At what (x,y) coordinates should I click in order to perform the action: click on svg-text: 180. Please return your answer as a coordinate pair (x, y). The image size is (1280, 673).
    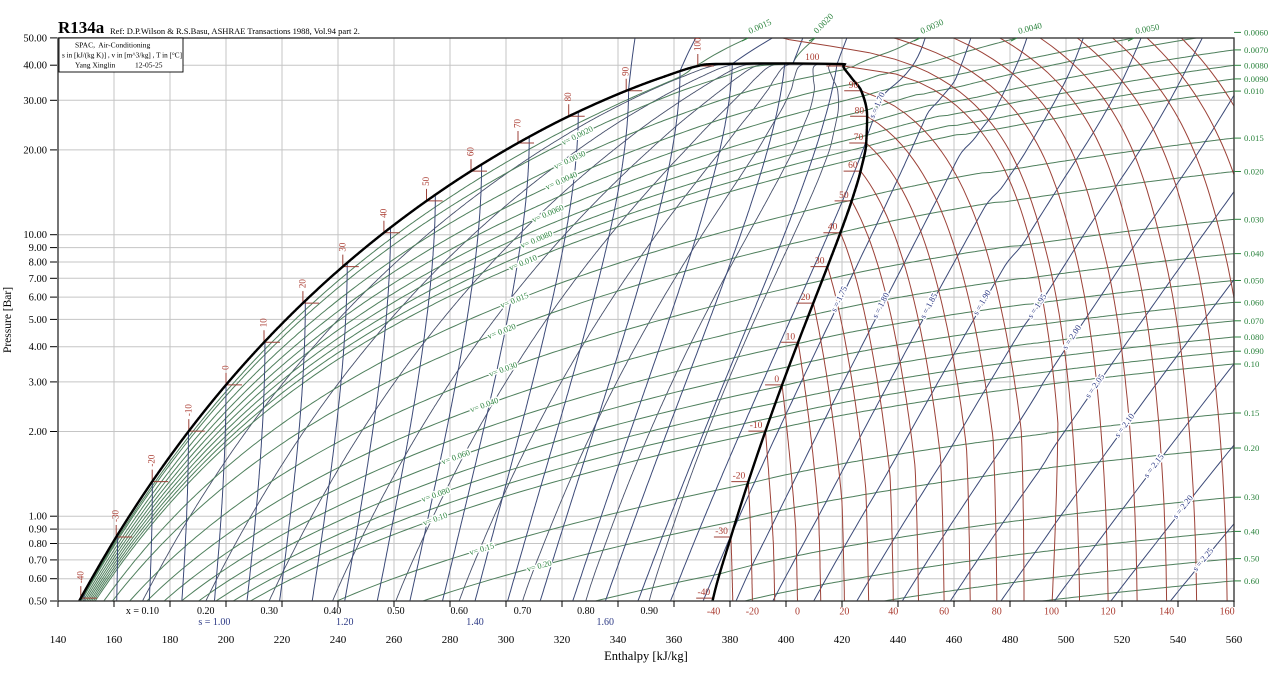
    Looking at the image, I should click on (170, 640).